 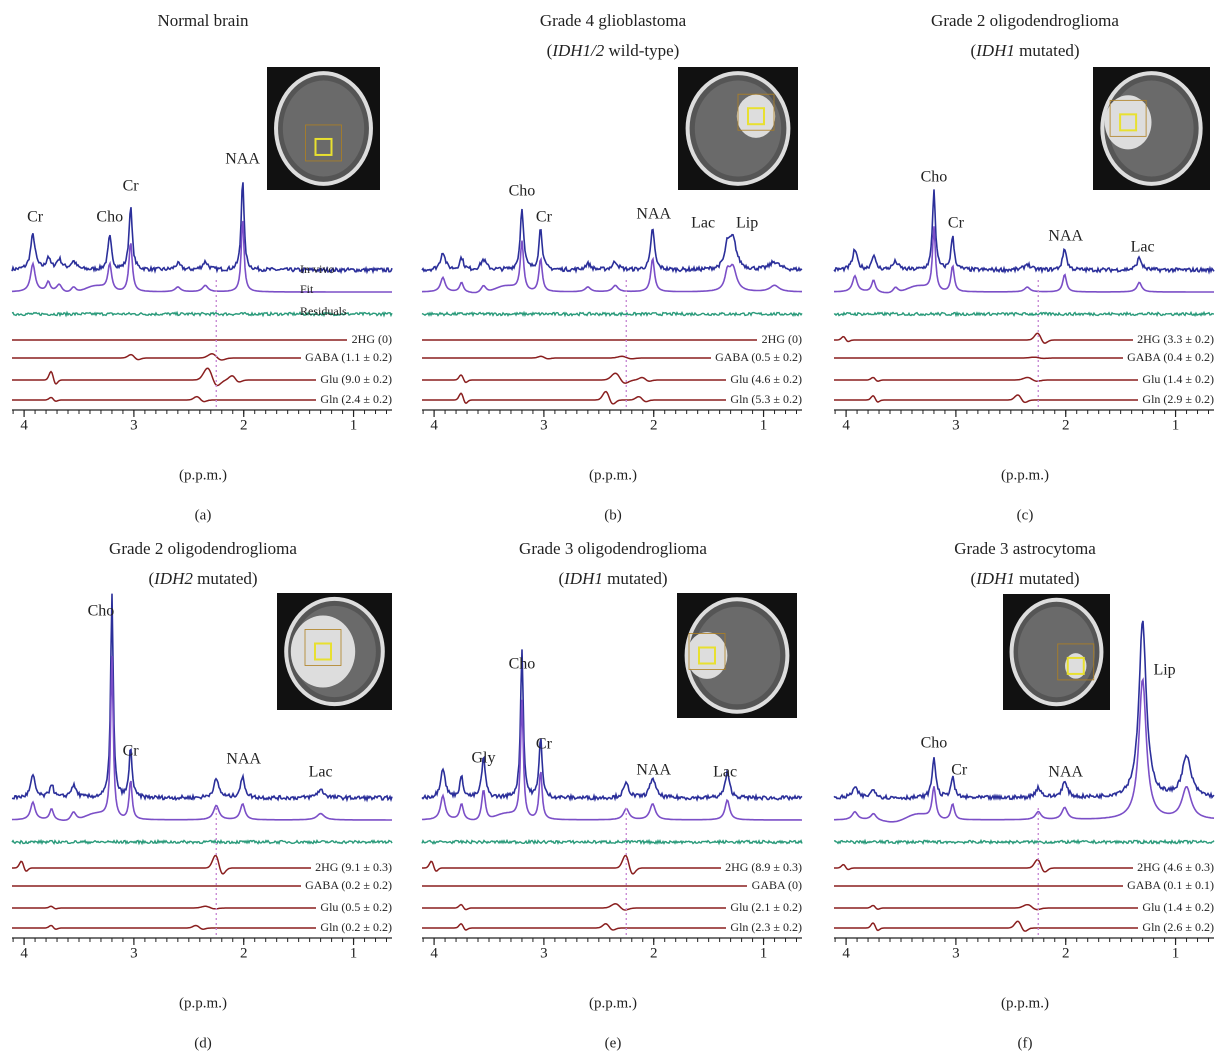 What do you see at coordinates (766, 907) in the screenshot?
I see `metabolite-label: Glu (2.1 ± 0.2)` at bounding box center [766, 907].